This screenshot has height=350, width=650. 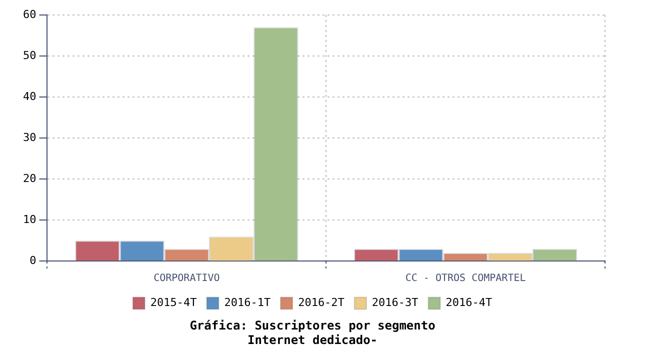 What do you see at coordinates (29, 14) in the screenshot?
I see `y-tick-label: 60` at bounding box center [29, 14].